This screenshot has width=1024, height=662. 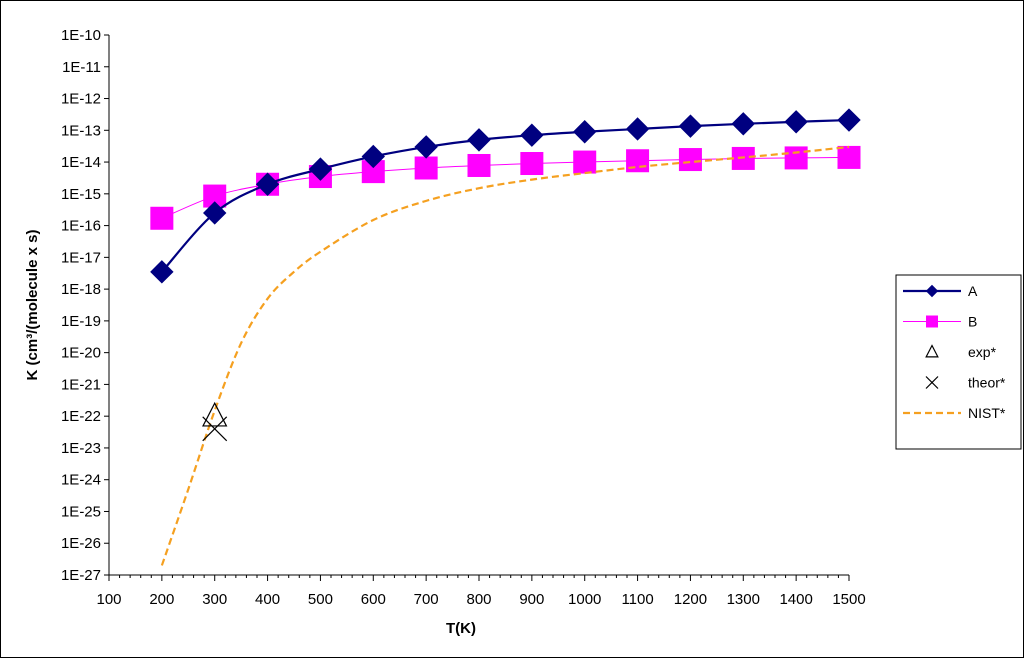 I want to click on y-tick-label: 1E-22, so click(x=81, y=416).